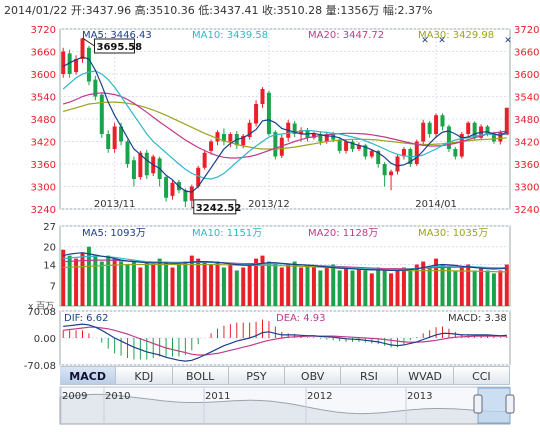 The height and width of the screenshot is (436, 540). I want to click on tab-psy: PSY, so click(256, 375).